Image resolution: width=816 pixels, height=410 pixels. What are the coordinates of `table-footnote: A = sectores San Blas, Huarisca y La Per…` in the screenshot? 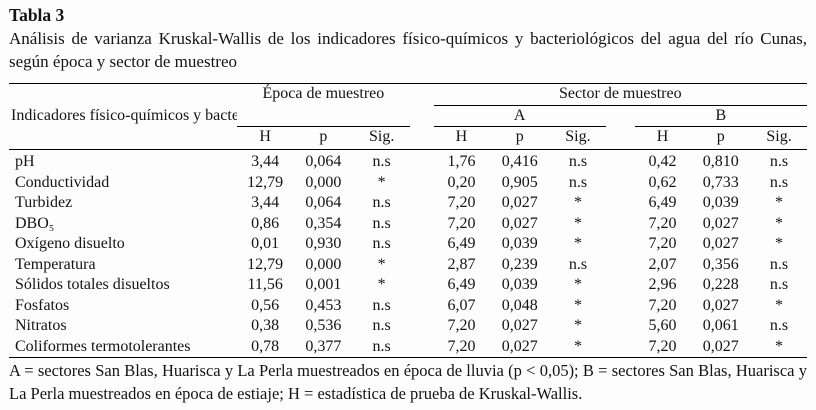 It's located at (408, 382).